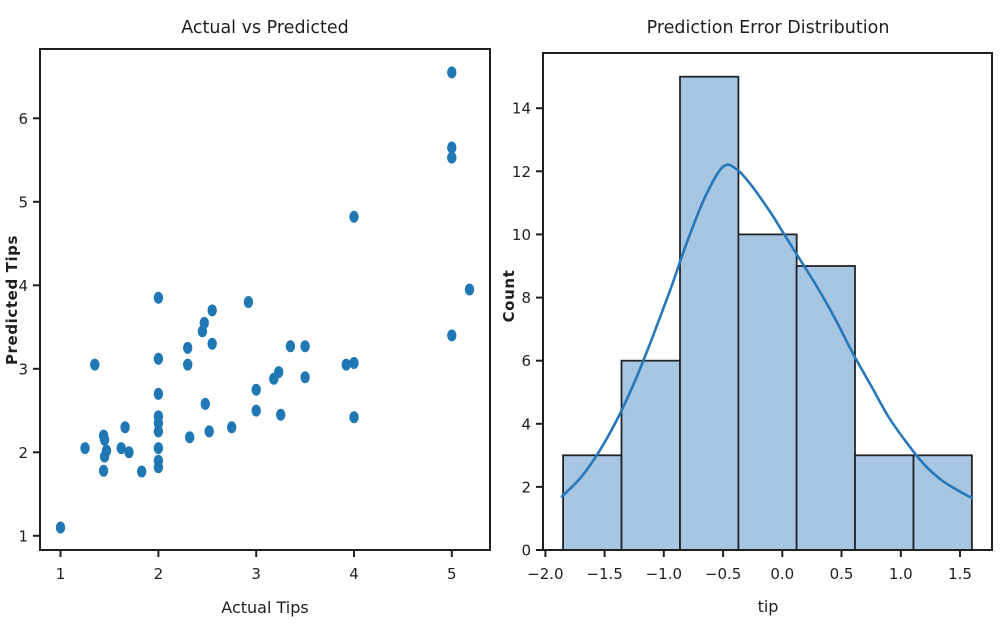 The image size is (1000, 638). I want to click on x-tick-label: 3, so click(256, 574).